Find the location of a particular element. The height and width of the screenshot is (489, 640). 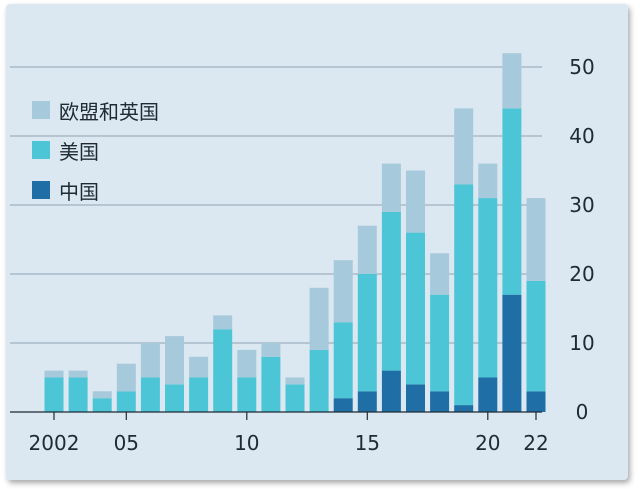

y-tick-label-50: 50 is located at coordinates (581, 67).